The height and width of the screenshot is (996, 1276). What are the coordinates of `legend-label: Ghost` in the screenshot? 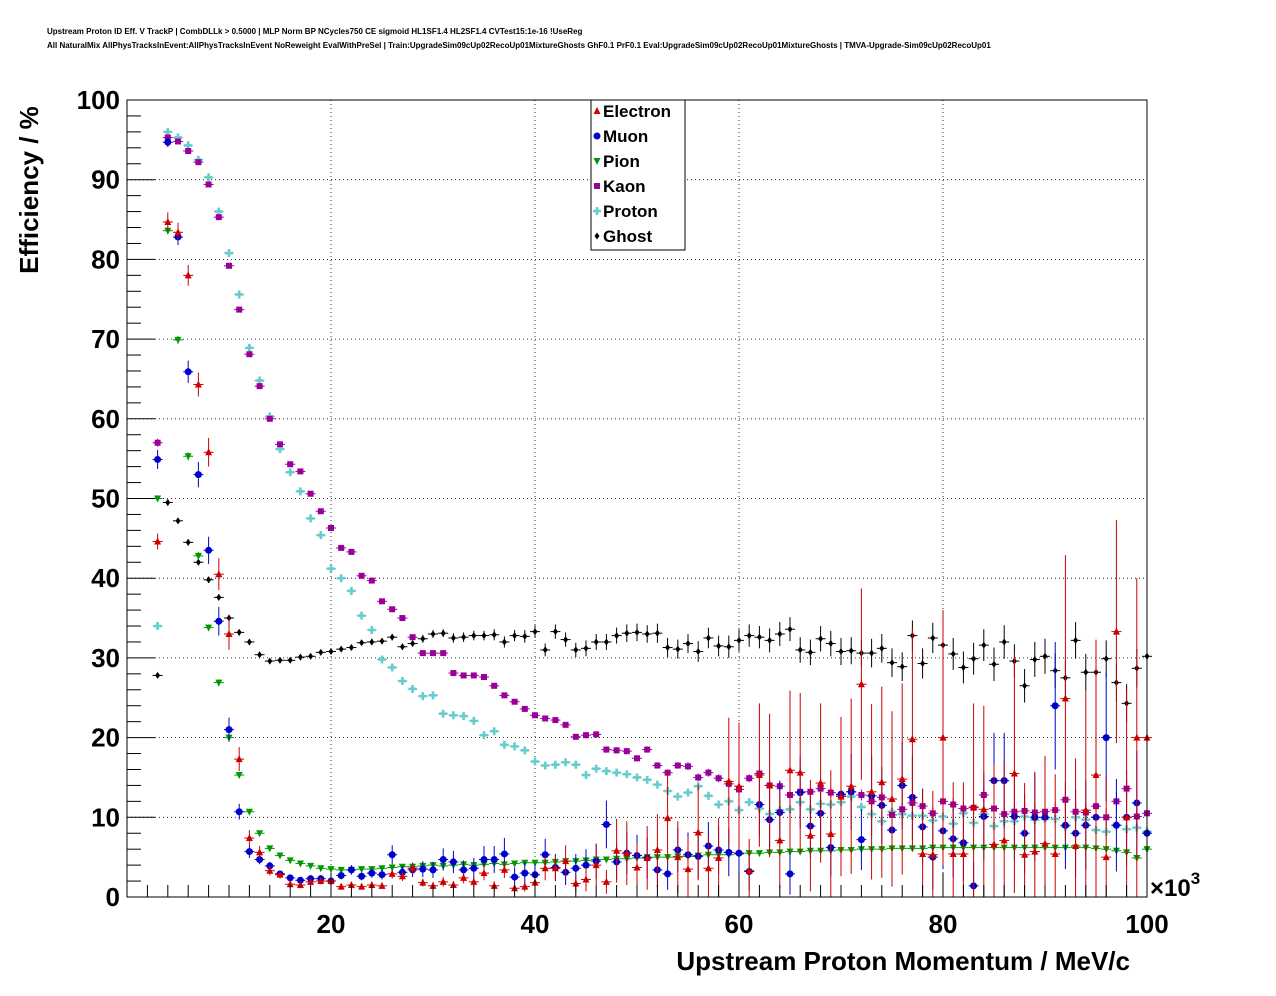 It's located at (627, 236).